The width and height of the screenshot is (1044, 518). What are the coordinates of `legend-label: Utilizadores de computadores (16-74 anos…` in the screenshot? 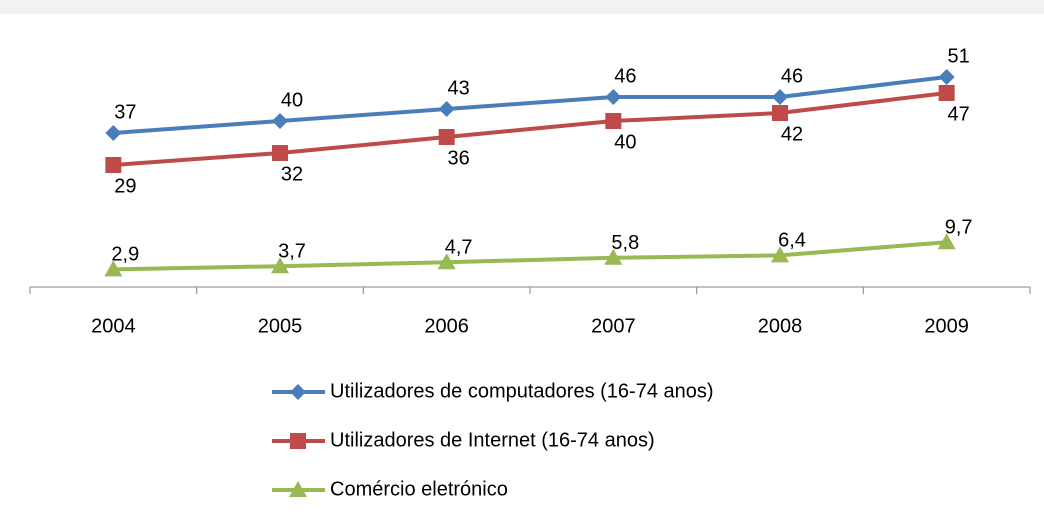 It's located at (522, 391).